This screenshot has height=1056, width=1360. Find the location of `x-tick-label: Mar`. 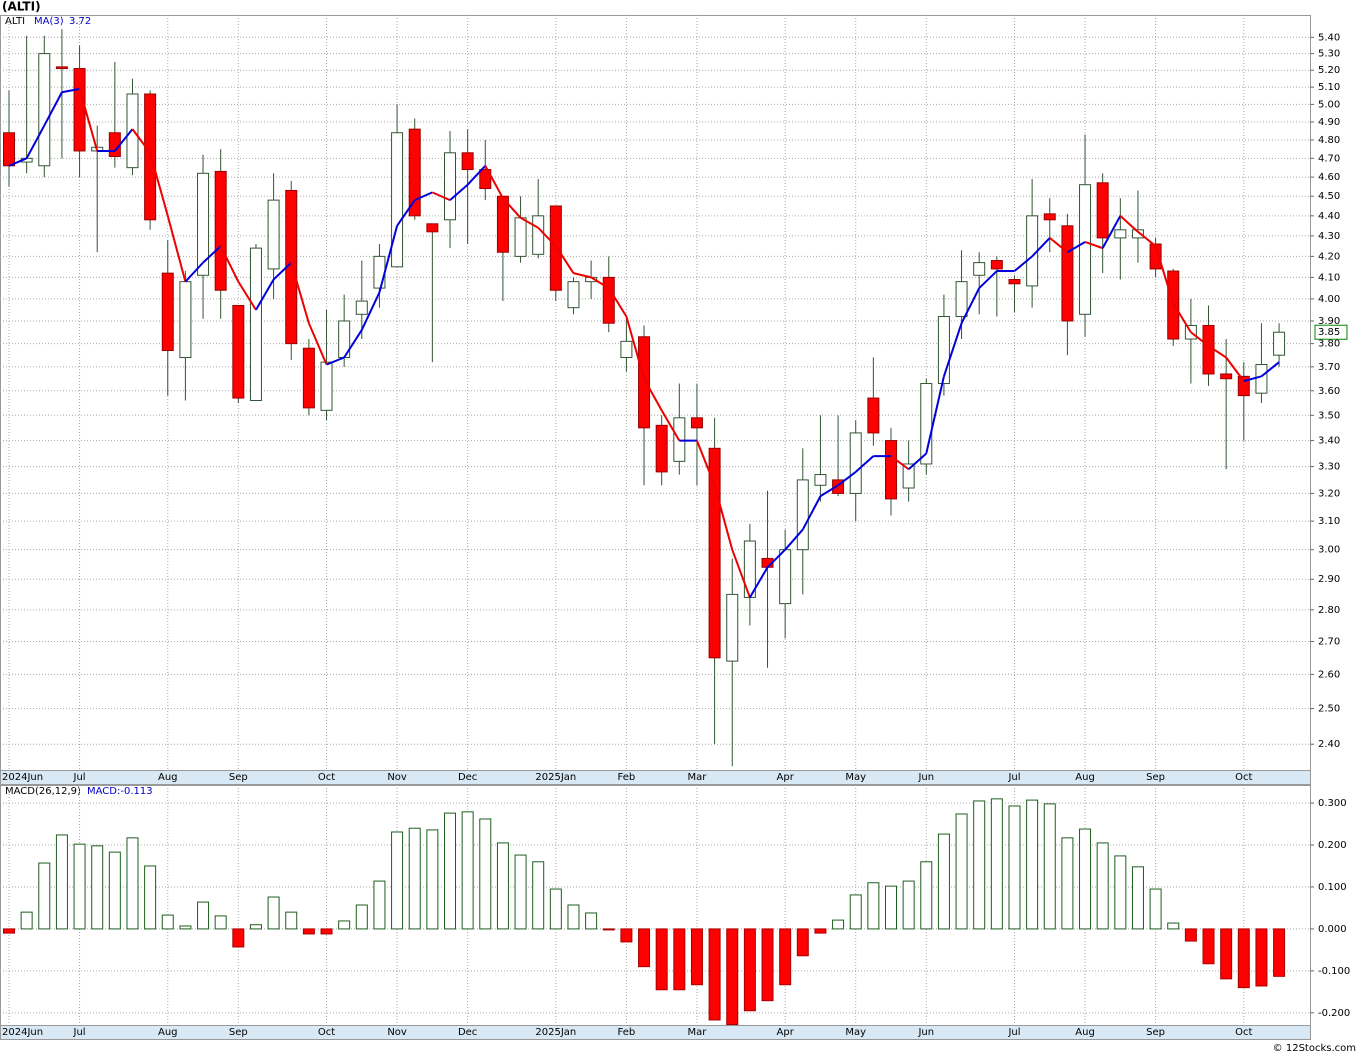

x-tick-label: Mar is located at coordinates (698, 777).